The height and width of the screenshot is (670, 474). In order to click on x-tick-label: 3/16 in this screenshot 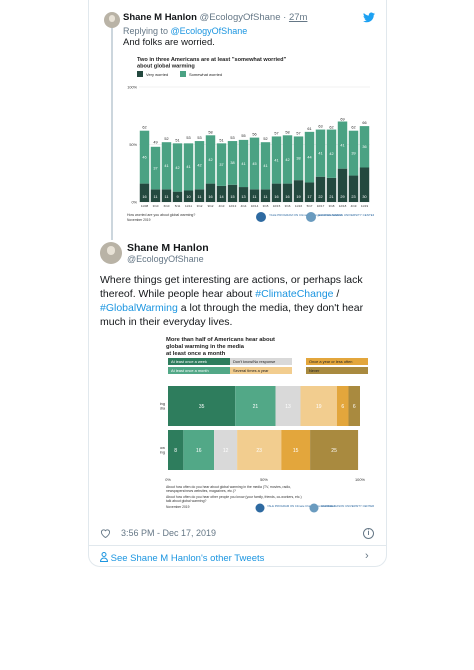, I will do `click(288, 206)`.